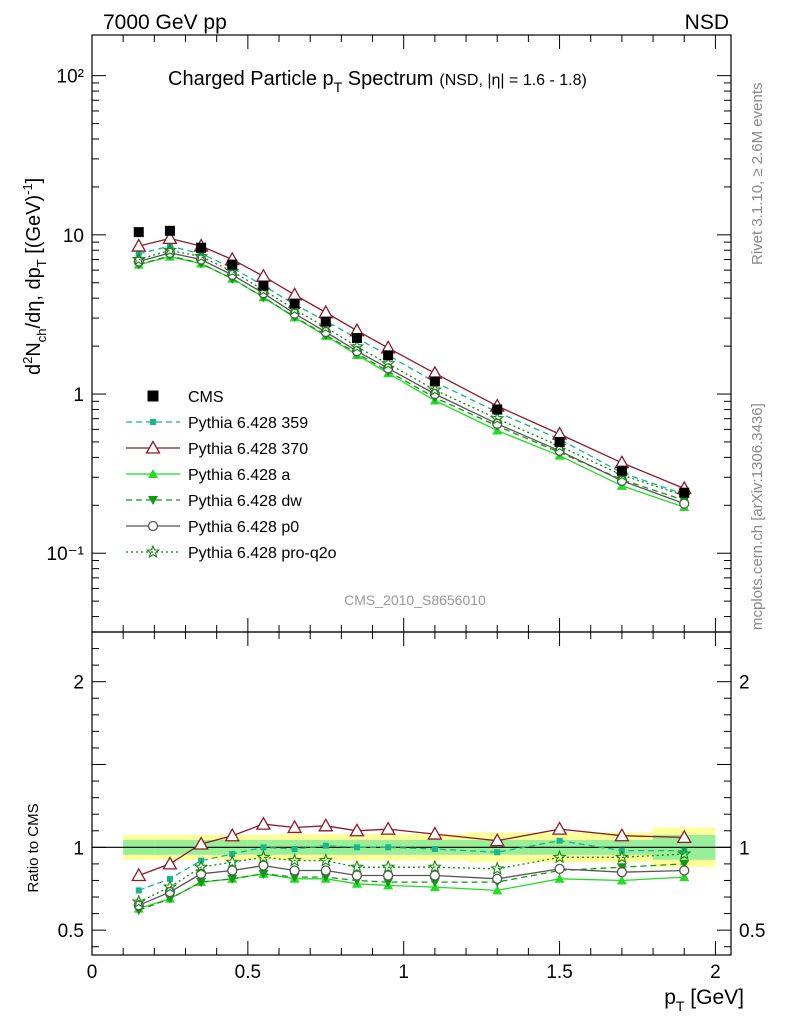 This screenshot has height=1024, width=786. I want to click on legend-marker-pythia-6-428-dw, so click(153, 500).